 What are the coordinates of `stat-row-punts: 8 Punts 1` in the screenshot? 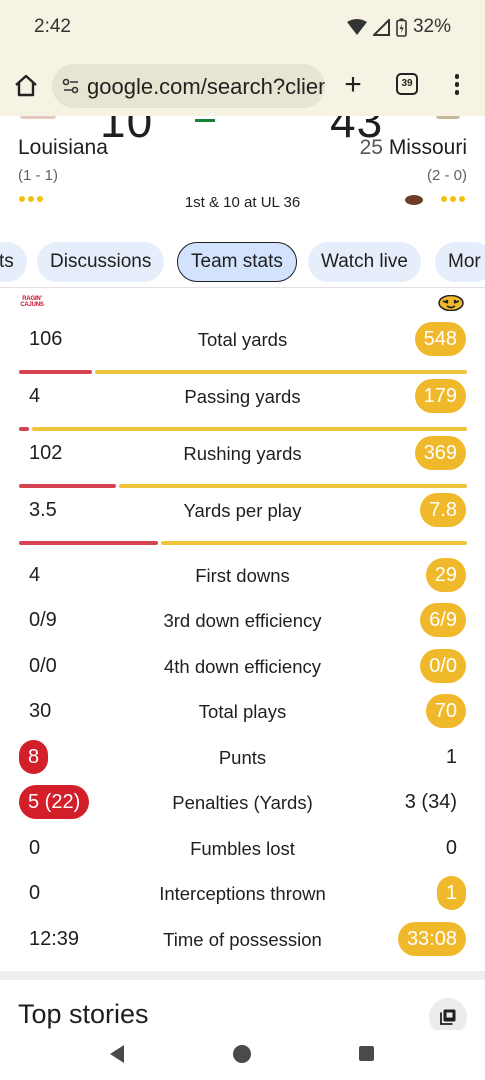 It's located at (242, 758).